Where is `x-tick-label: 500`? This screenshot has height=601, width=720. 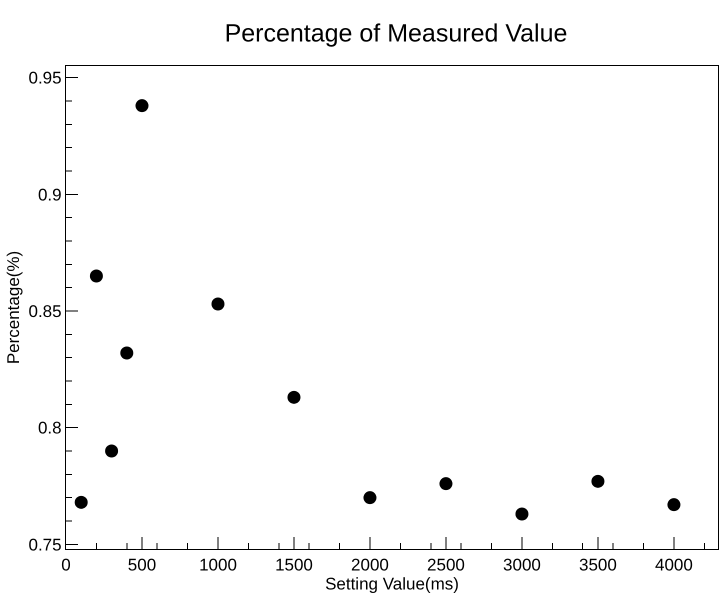 x-tick-label: 500 is located at coordinates (142, 564).